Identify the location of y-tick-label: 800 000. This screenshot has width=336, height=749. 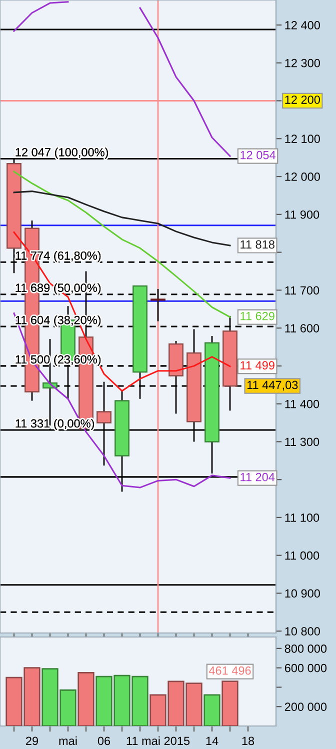
(305, 648).